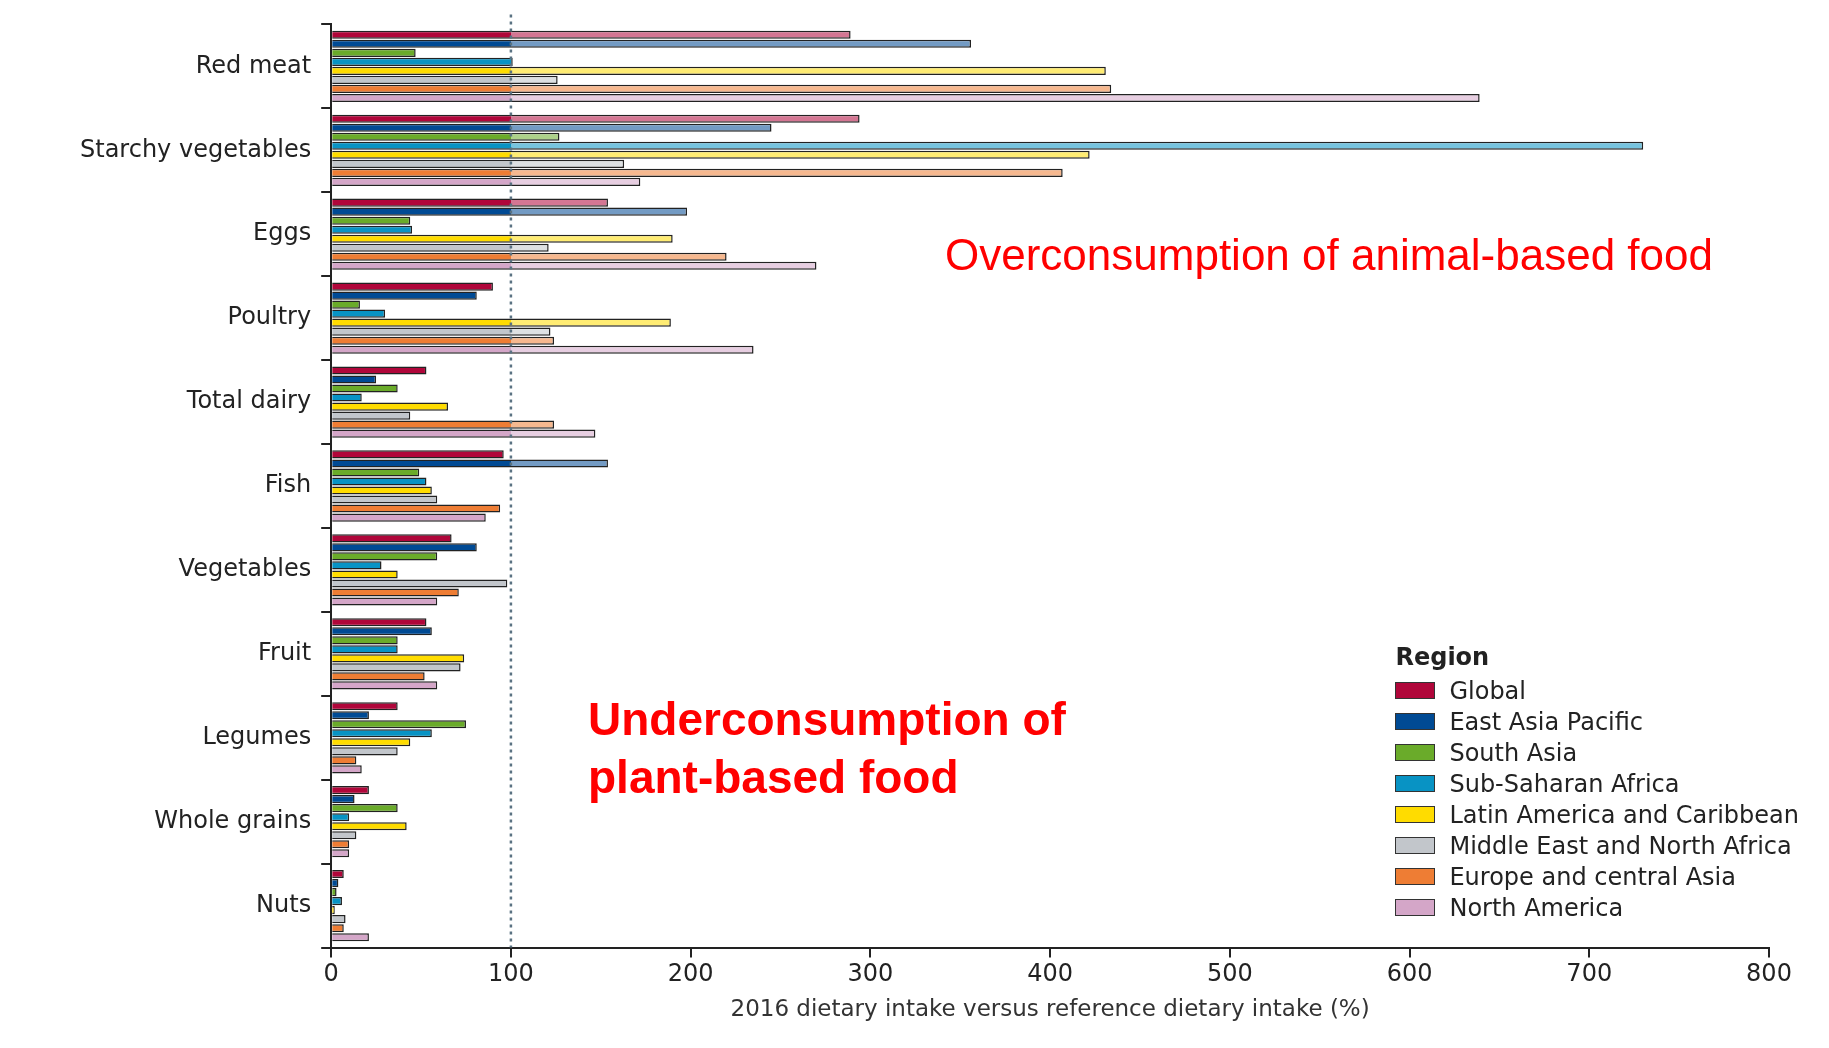 The image size is (1829, 1048). I want to click on legend-label: South Asia, so click(1513, 752).